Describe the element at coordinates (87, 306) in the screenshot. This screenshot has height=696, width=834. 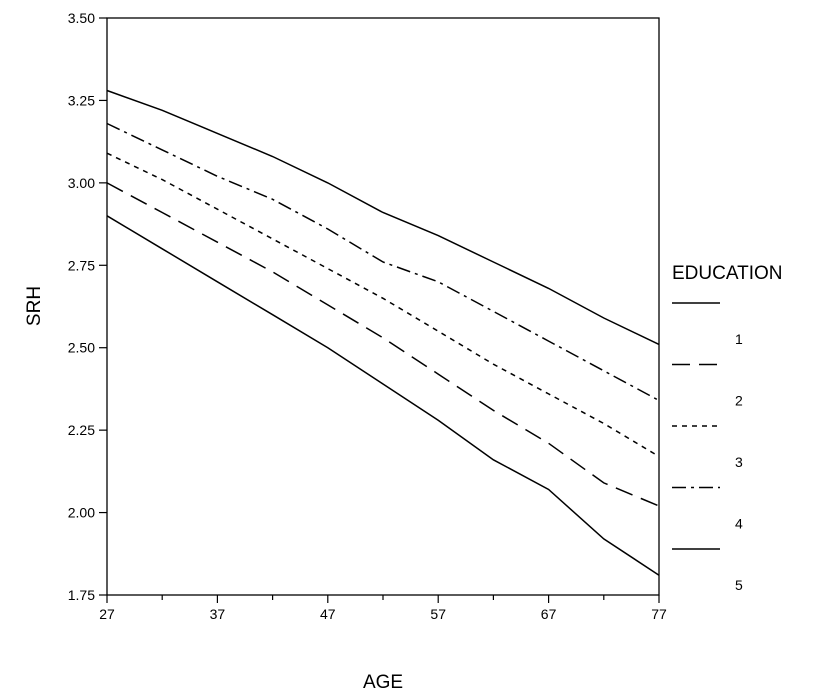
I see `y-axis-ticks: 1.75 2.00 2.25 2.50 2.75 3.00 3.25 3.50` at that location.